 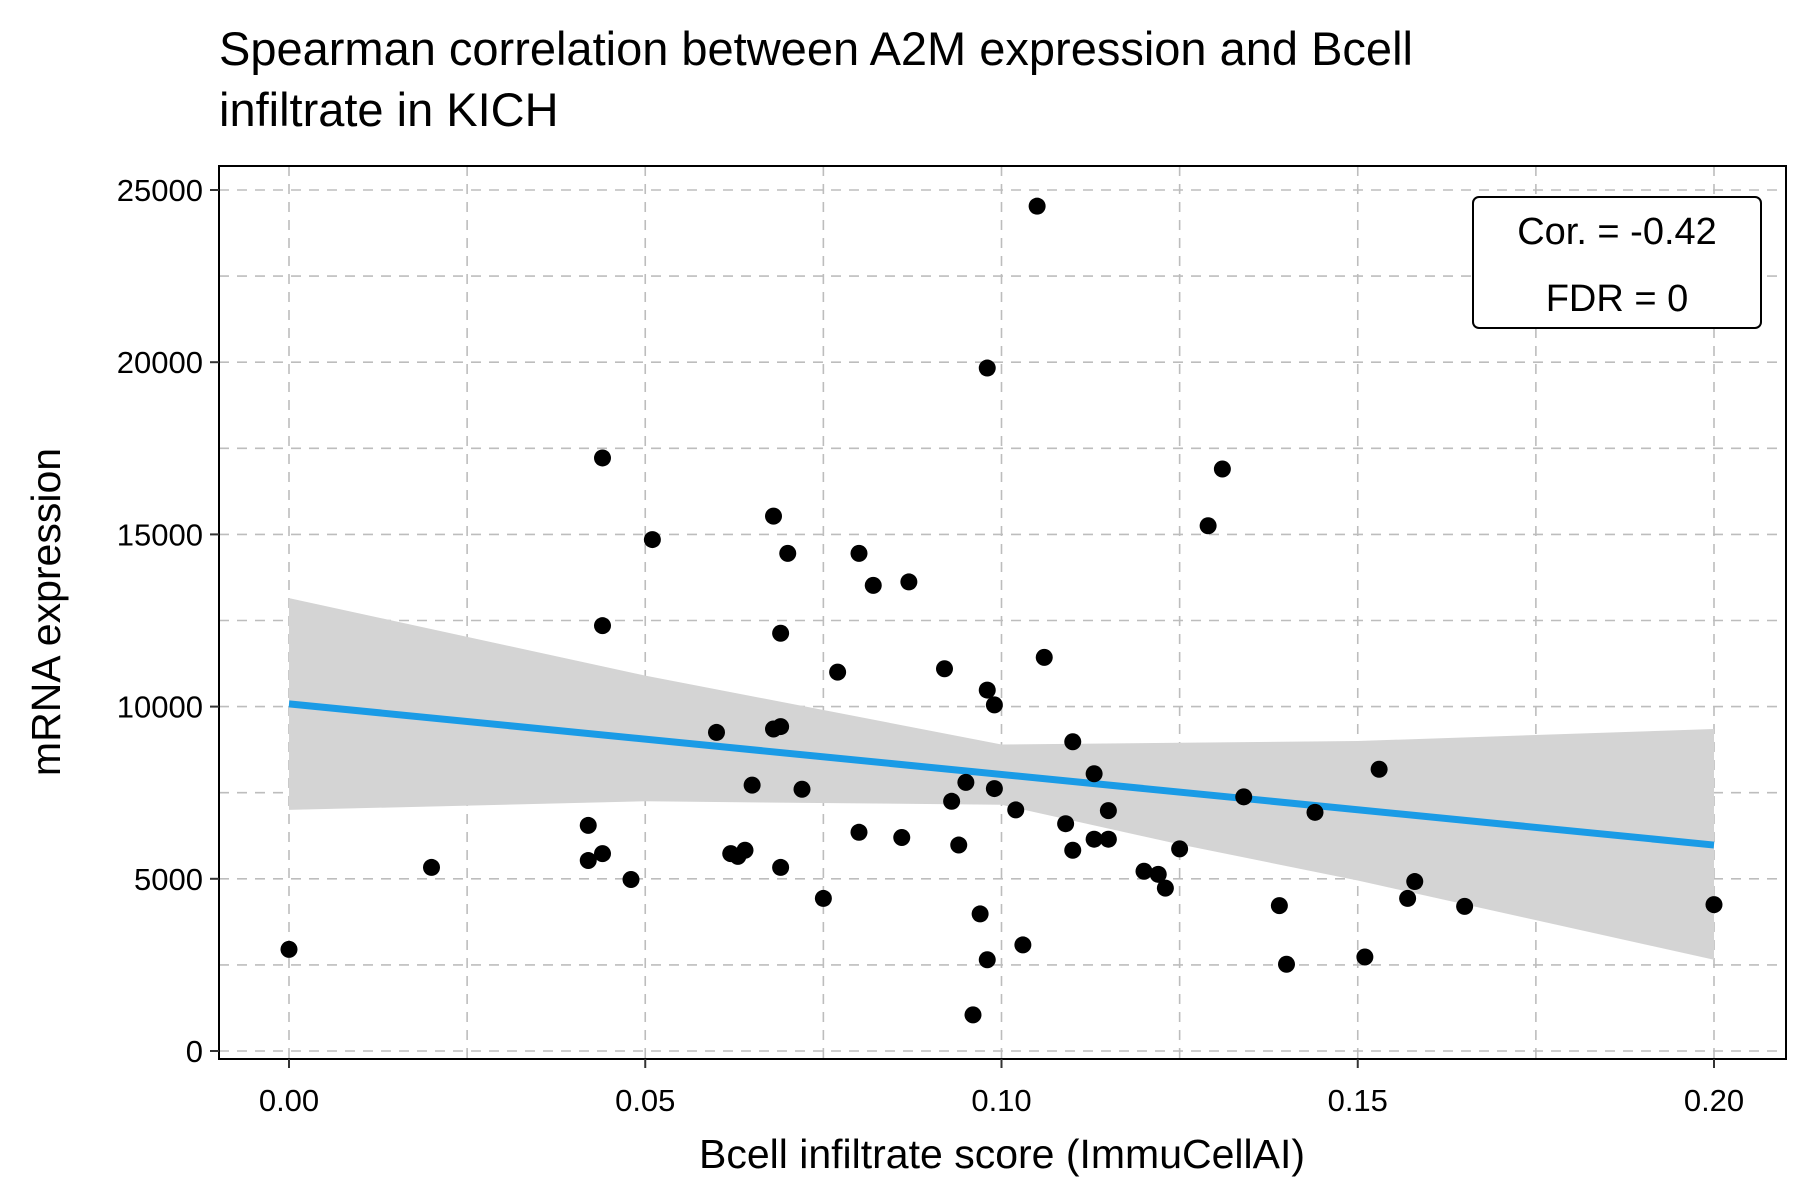 What do you see at coordinates (289, 1100) in the screenshot?
I see `x-tick-label: 0.00` at bounding box center [289, 1100].